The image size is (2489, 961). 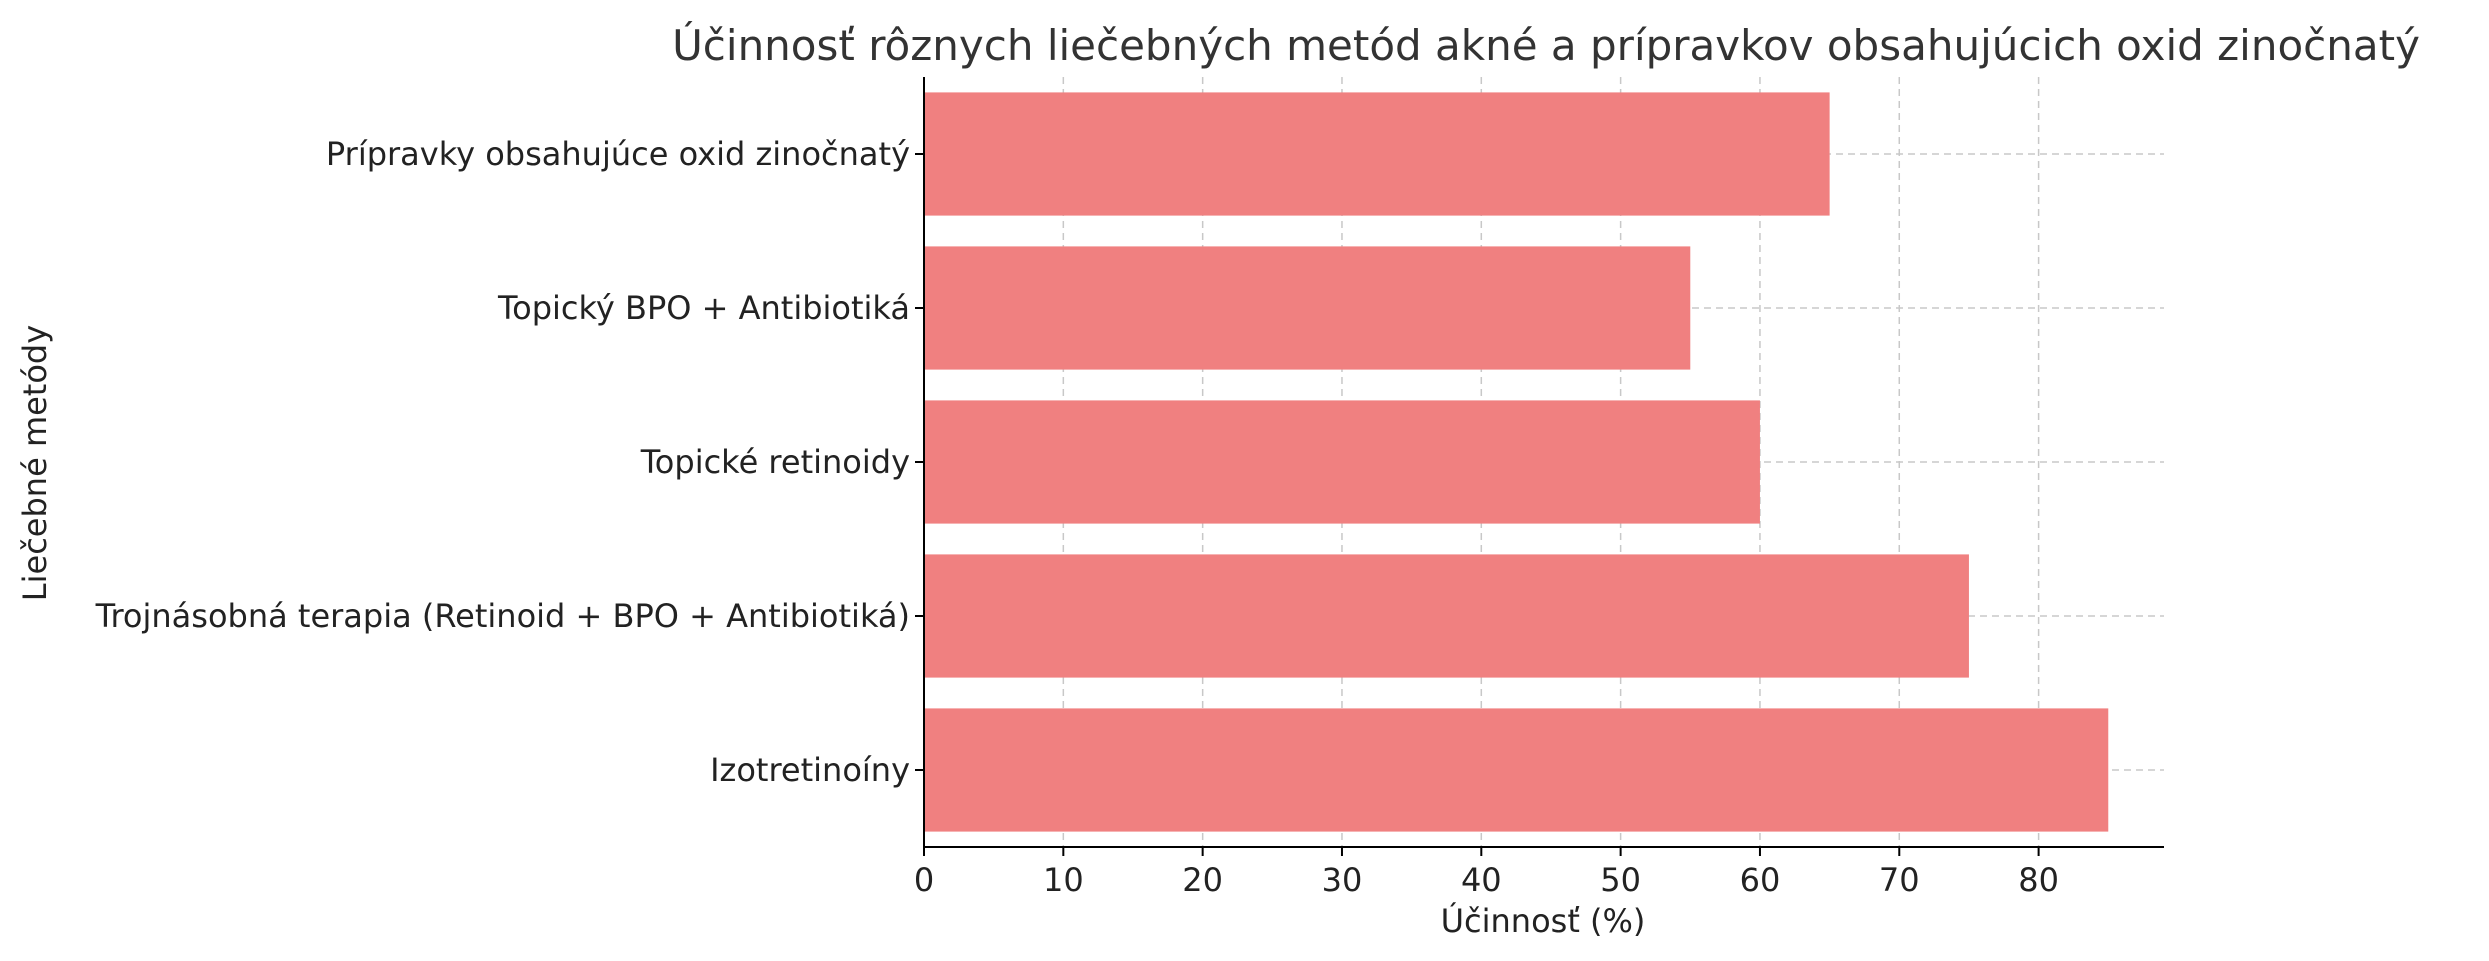 What do you see at coordinates (1481, 880) in the screenshot?
I see `x-tick-label: 40` at bounding box center [1481, 880].